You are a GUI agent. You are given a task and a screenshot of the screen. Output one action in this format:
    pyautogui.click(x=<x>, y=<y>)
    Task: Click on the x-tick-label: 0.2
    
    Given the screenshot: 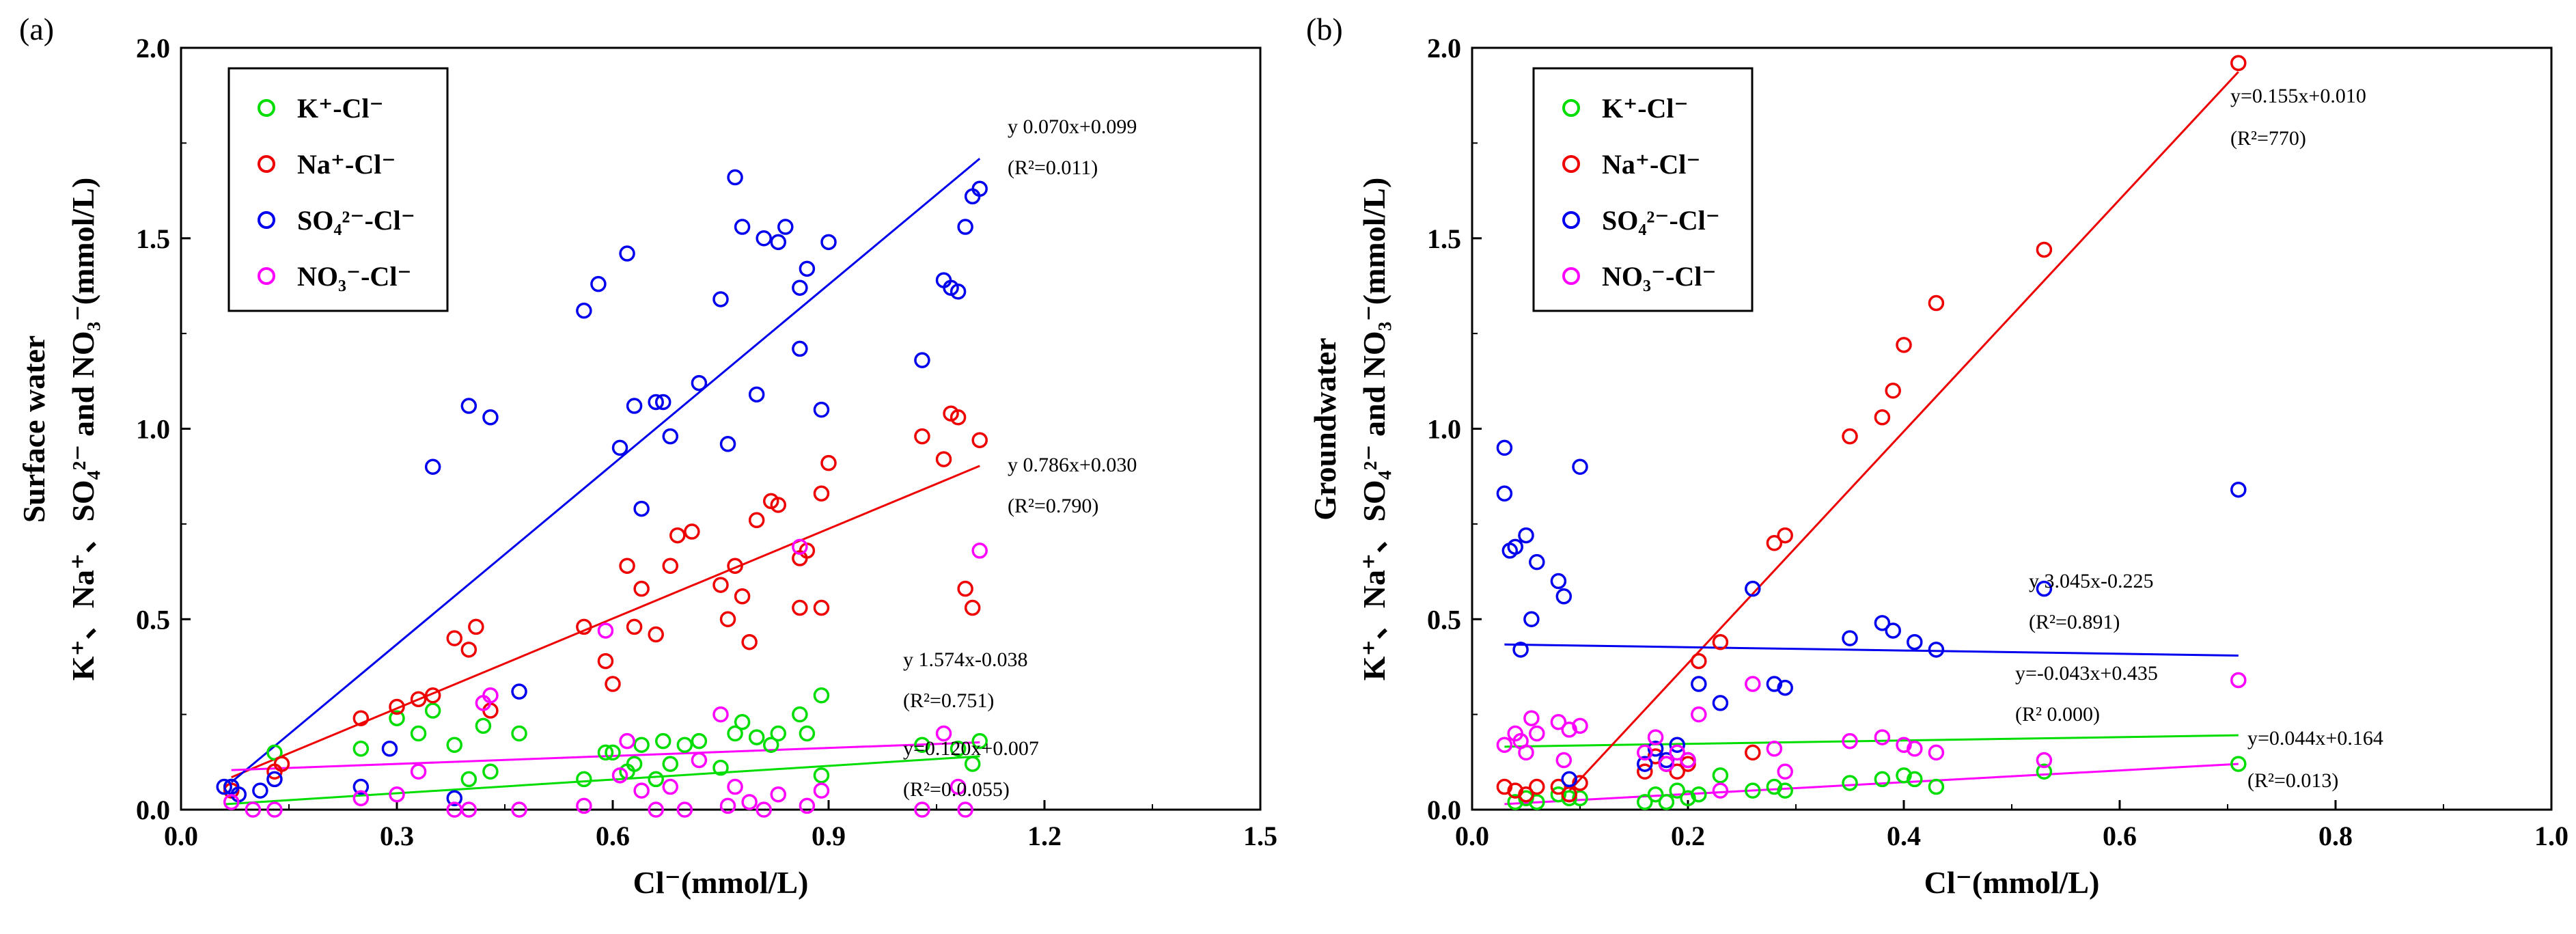 What is the action you would take?
    pyautogui.click(x=1688, y=836)
    